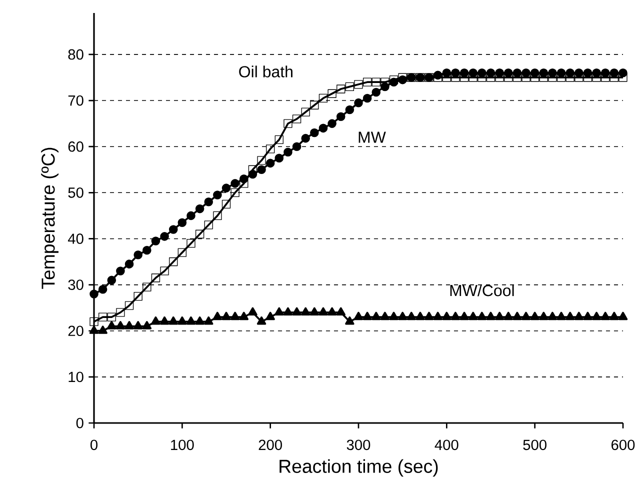  What do you see at coordinates (446, 445) in the screenshot?
I see `x-tick-label: 400` at bounding box center [446, 445].